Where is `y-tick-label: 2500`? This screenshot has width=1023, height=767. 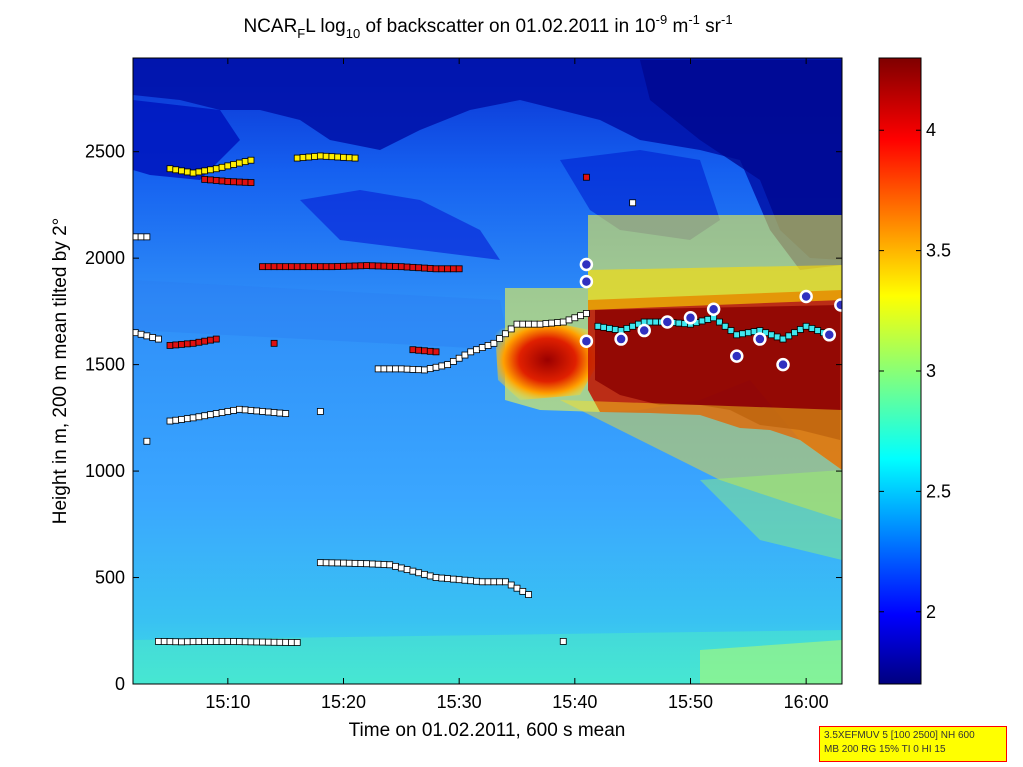
y-tick-label: 2500 is located at coordinates (105, 152).